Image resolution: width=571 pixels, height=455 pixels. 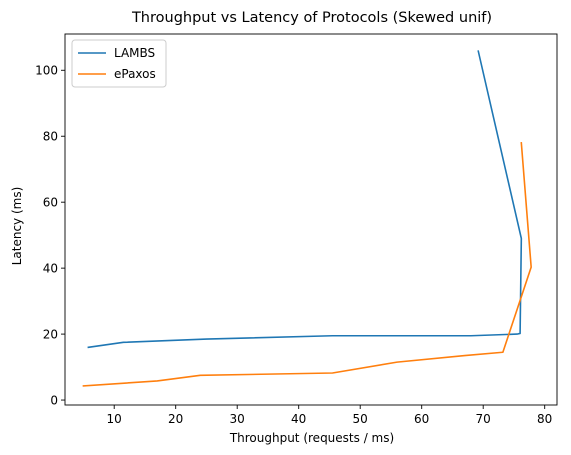 What do you see at coordinates (298, 419) in the screenshot?
I see `x-tick-label: 40` at bounding box center [298, 419].